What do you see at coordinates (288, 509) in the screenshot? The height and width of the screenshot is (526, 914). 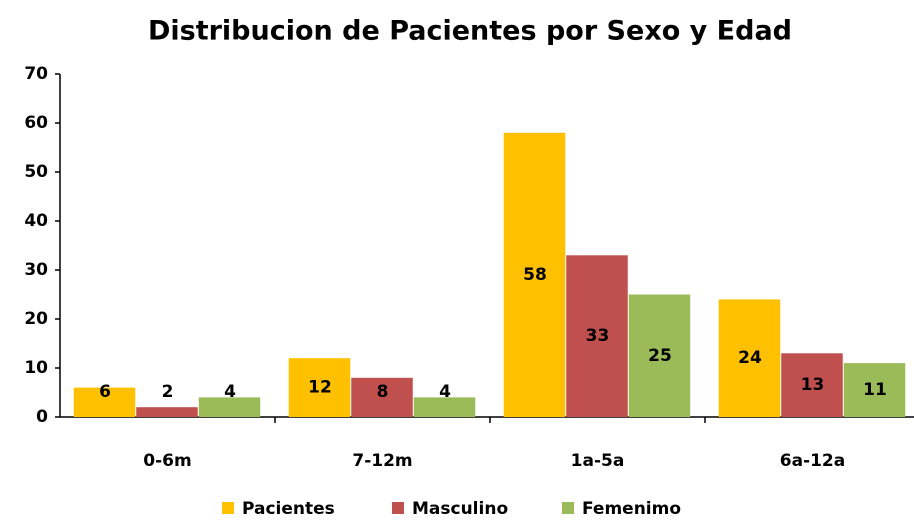 I see `legend-label: Pacientes` at bounding box center [288, 509].